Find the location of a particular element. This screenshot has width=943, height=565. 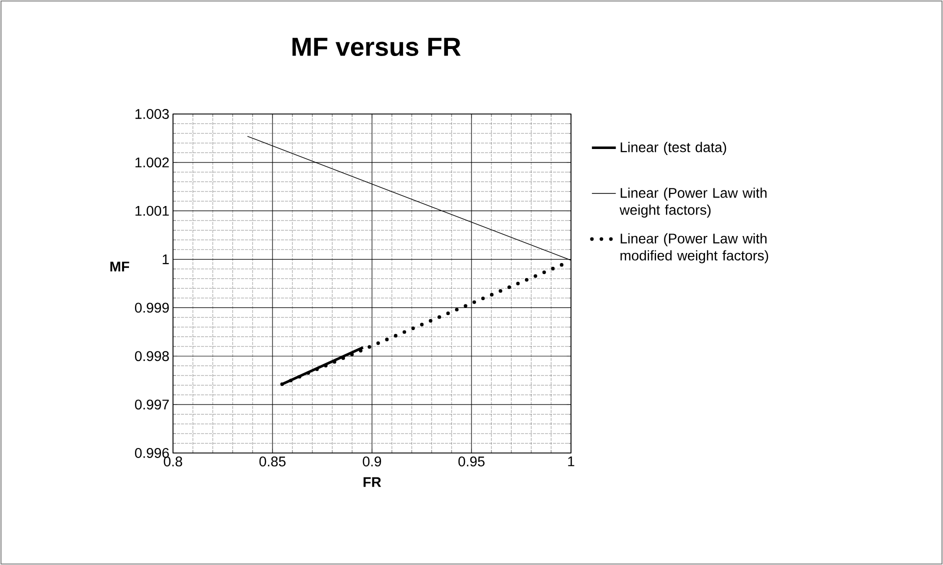

y-tick-label: 0.996 is located at coordinates (151, 453).